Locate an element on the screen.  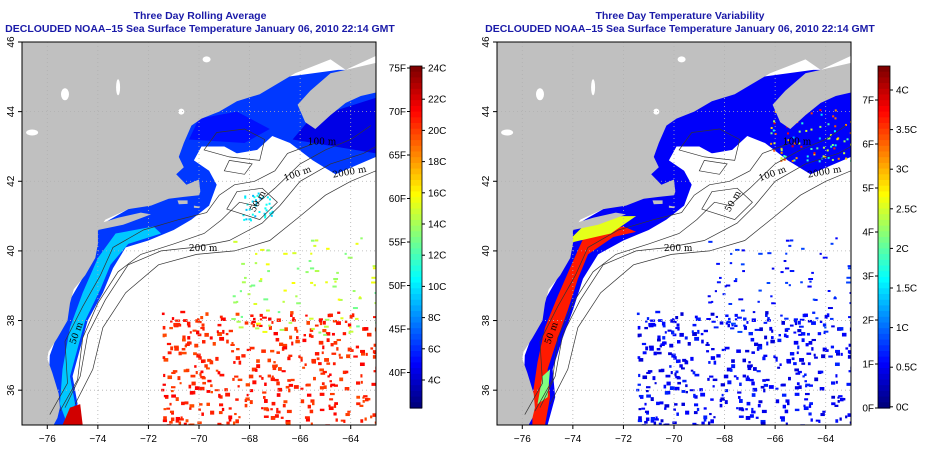
x-tick-label: −76 is located at coordinates (522, 439).